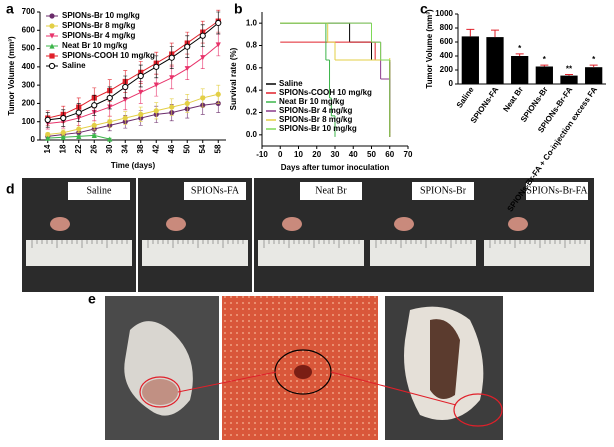 This screenshot has height=447, width=614. I want to click on y-tick-label: 600, so click(447, 41).